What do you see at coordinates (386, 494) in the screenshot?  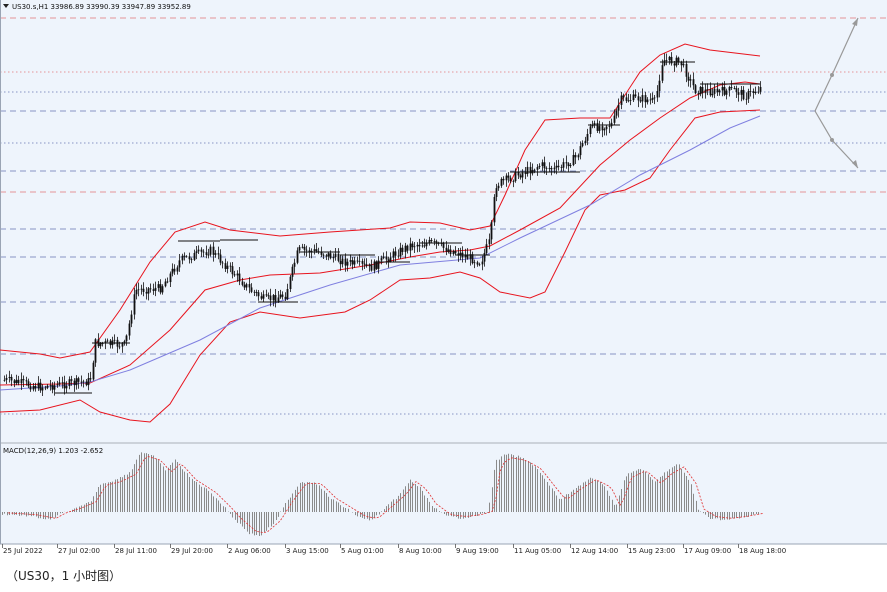 I see `macd-signal-line` at bounding box center [386, 494].